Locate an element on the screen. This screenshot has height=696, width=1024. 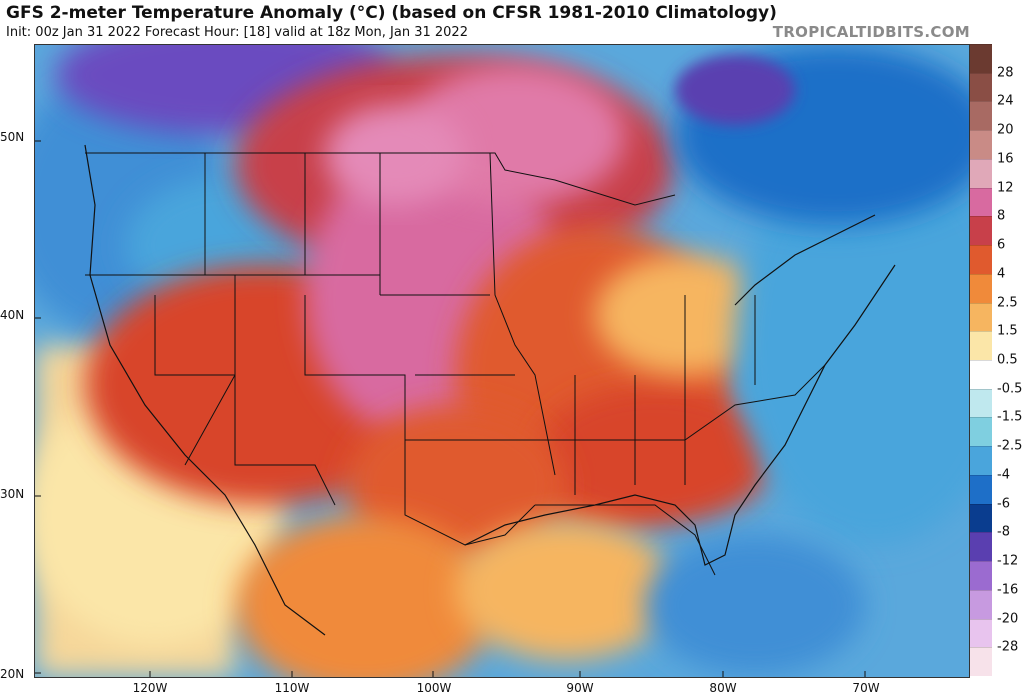
region-atlantic-cool is located at coordinates (852, 345).